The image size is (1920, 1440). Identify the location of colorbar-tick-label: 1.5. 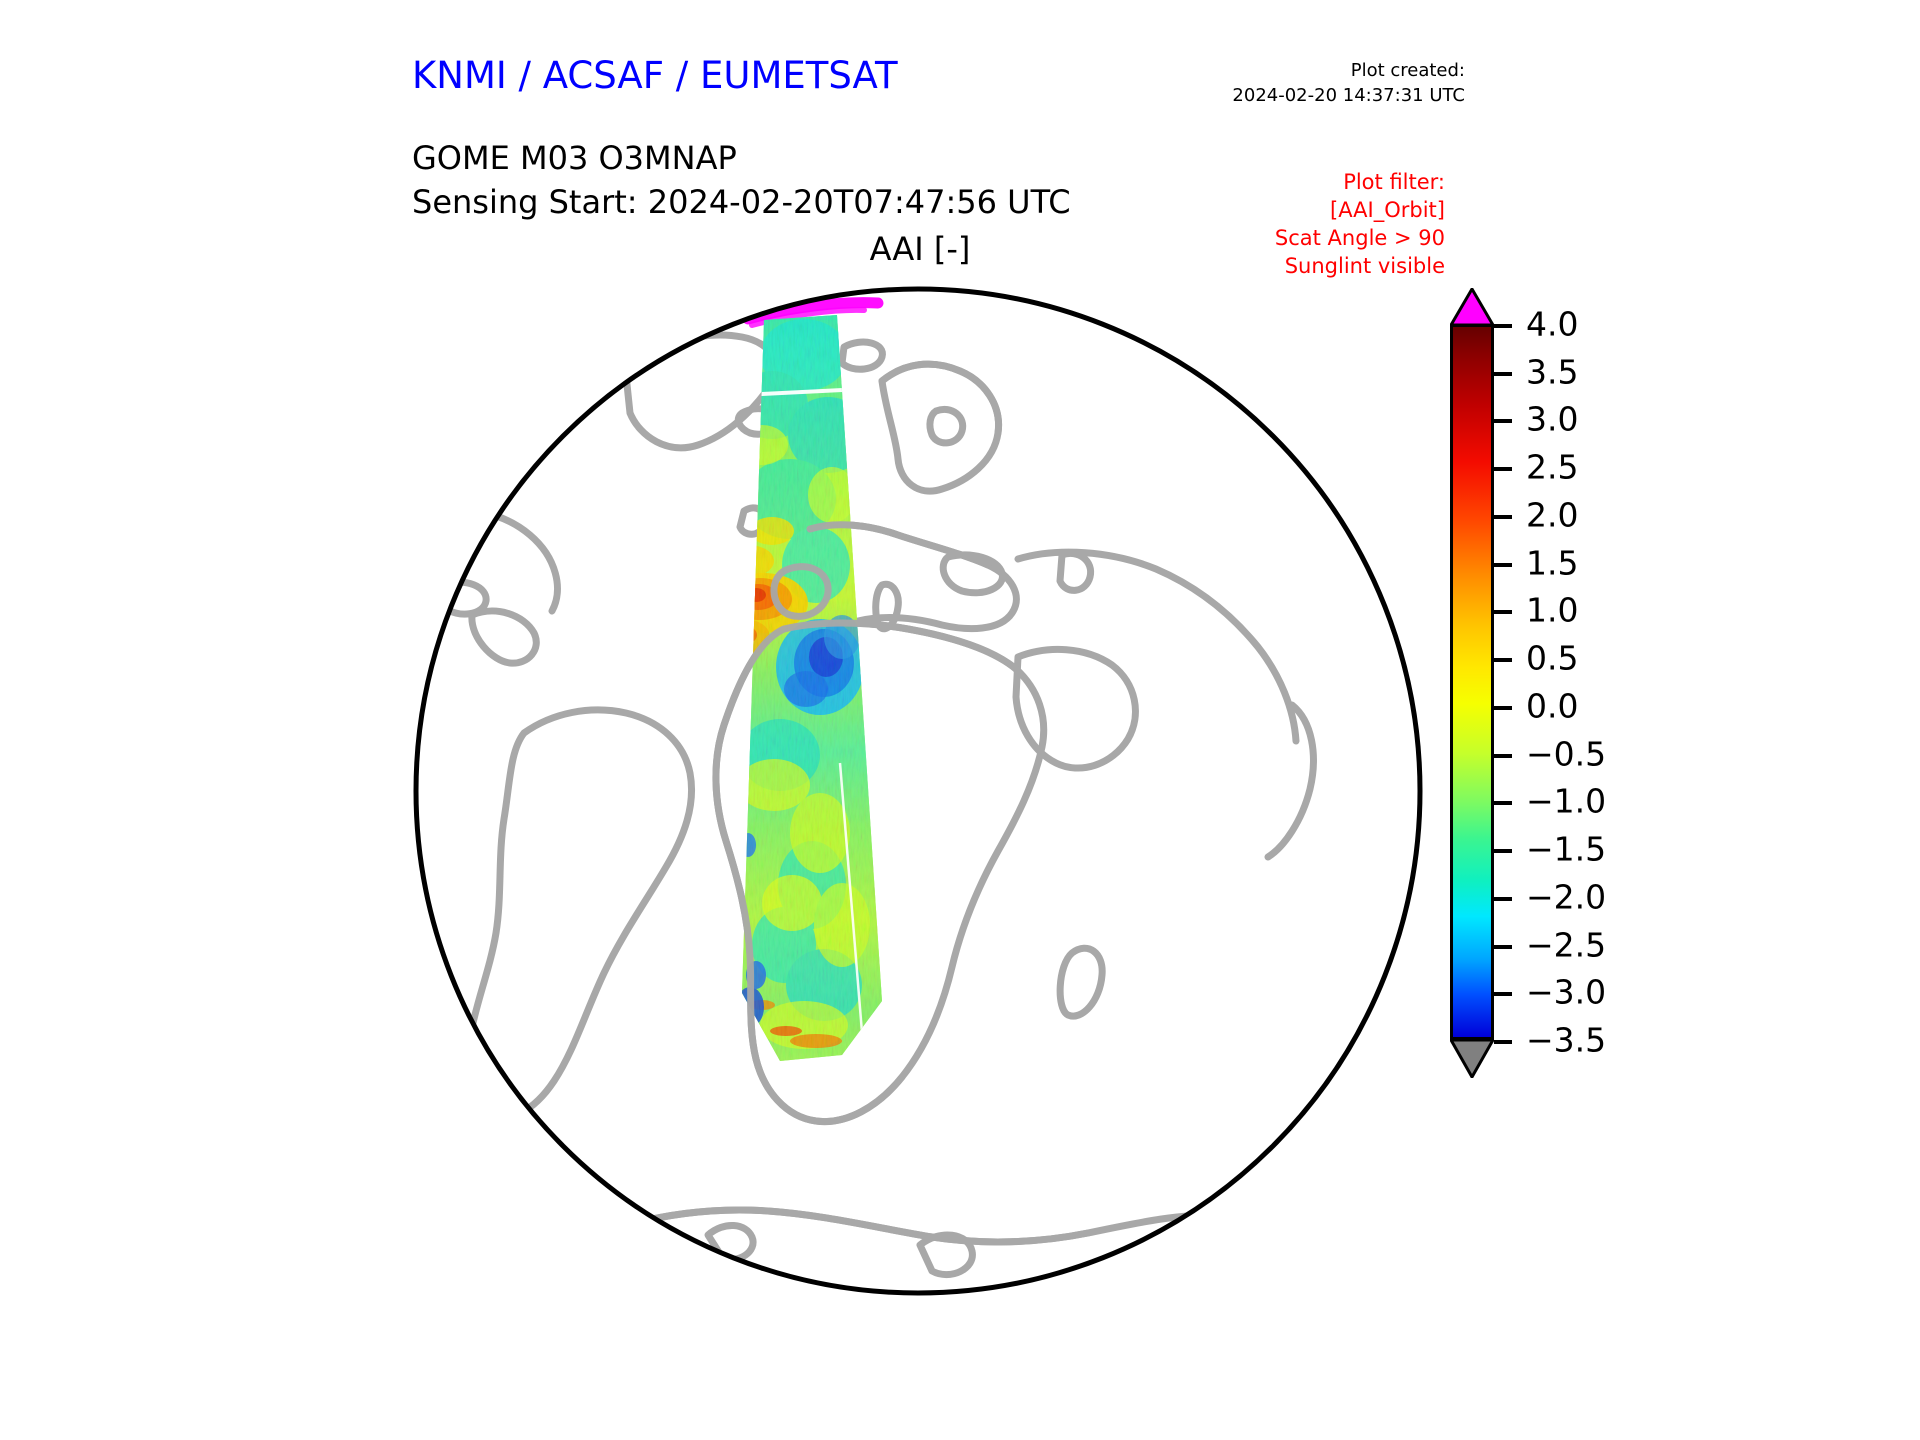
(1552, 563).